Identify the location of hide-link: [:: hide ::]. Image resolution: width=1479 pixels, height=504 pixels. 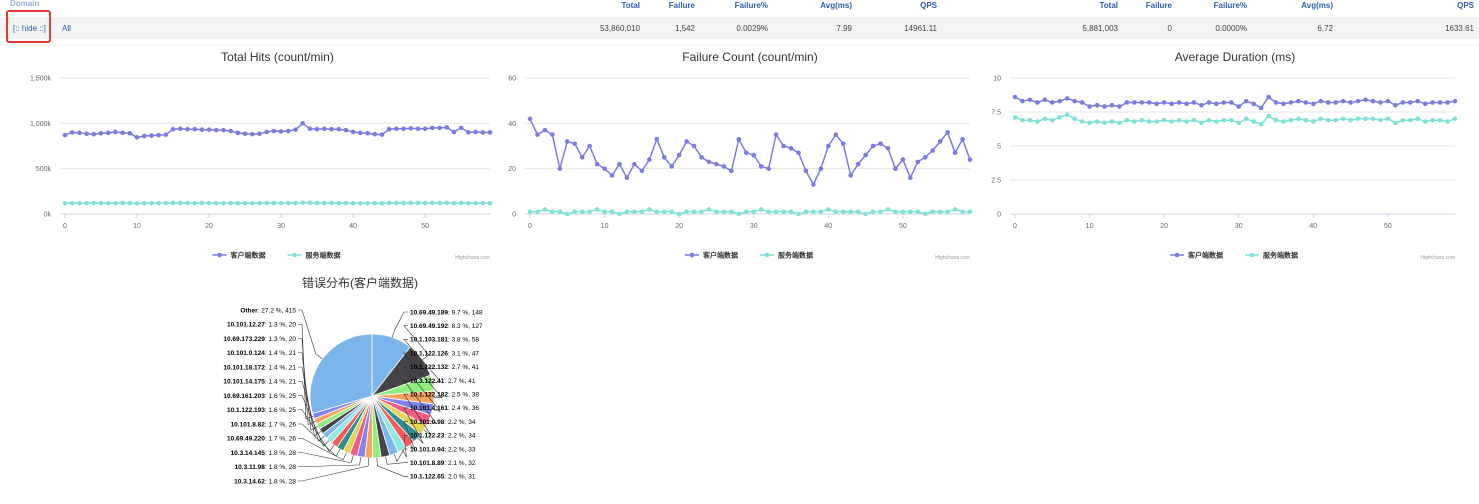
(29, 28).